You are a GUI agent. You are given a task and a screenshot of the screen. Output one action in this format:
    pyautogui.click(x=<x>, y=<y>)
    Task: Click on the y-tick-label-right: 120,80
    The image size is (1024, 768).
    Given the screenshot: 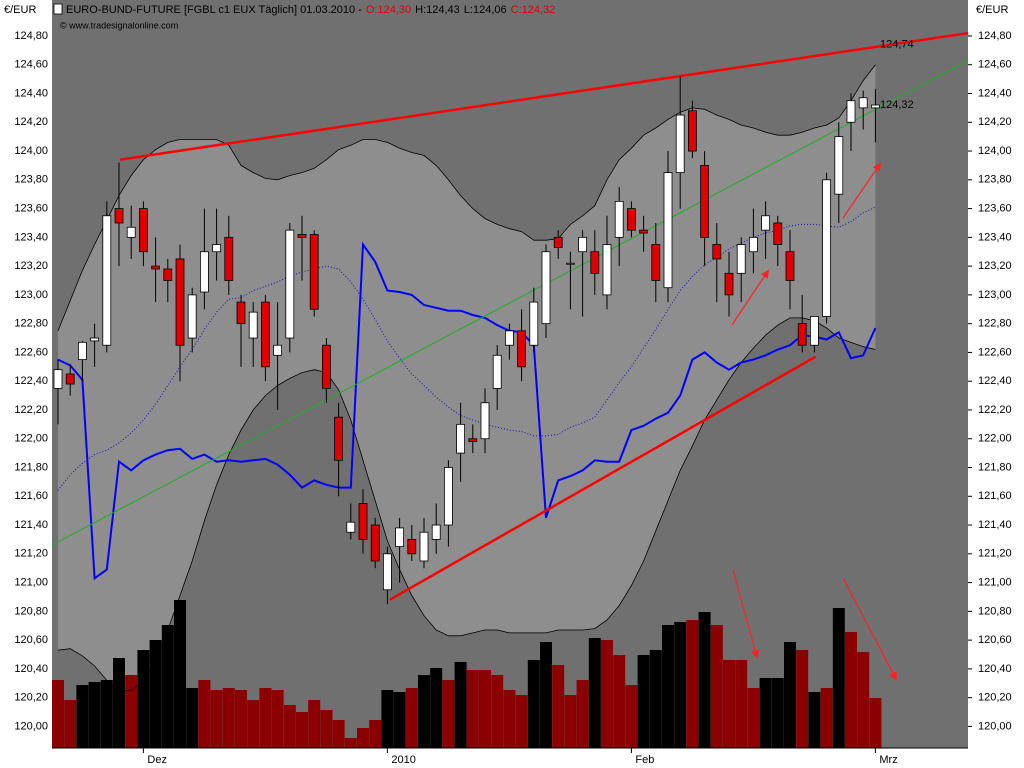 What is the action you would take?
    pyautogui.click(x=995, y=611)
    